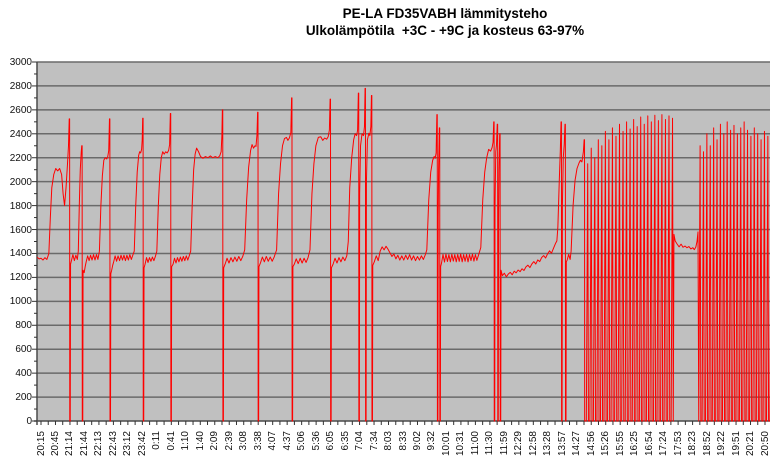  What do you see at coordinates (751, 444) in the screenshot?
I see `x-tick-label: 20:21` at bounding box center [751, 444].